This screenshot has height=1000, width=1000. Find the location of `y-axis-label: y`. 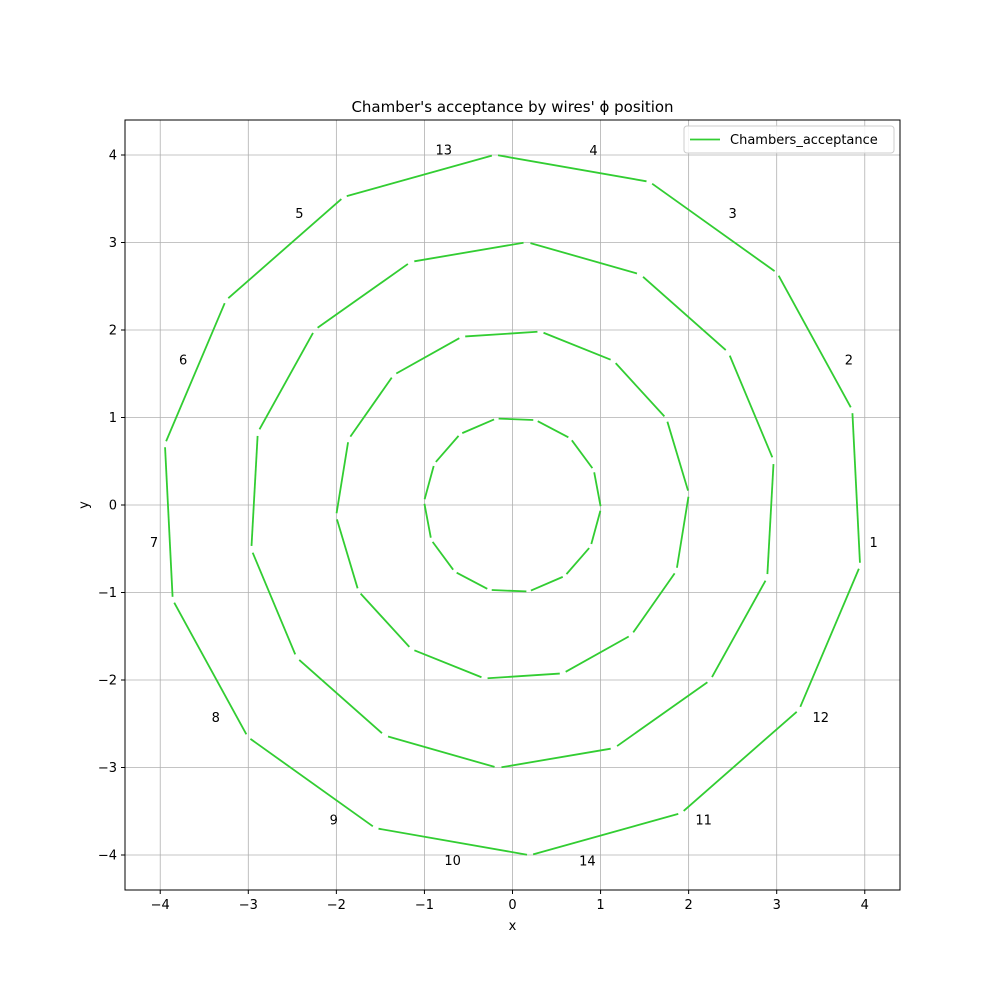

y-axis-label: y is located at coordinates (84, 505).